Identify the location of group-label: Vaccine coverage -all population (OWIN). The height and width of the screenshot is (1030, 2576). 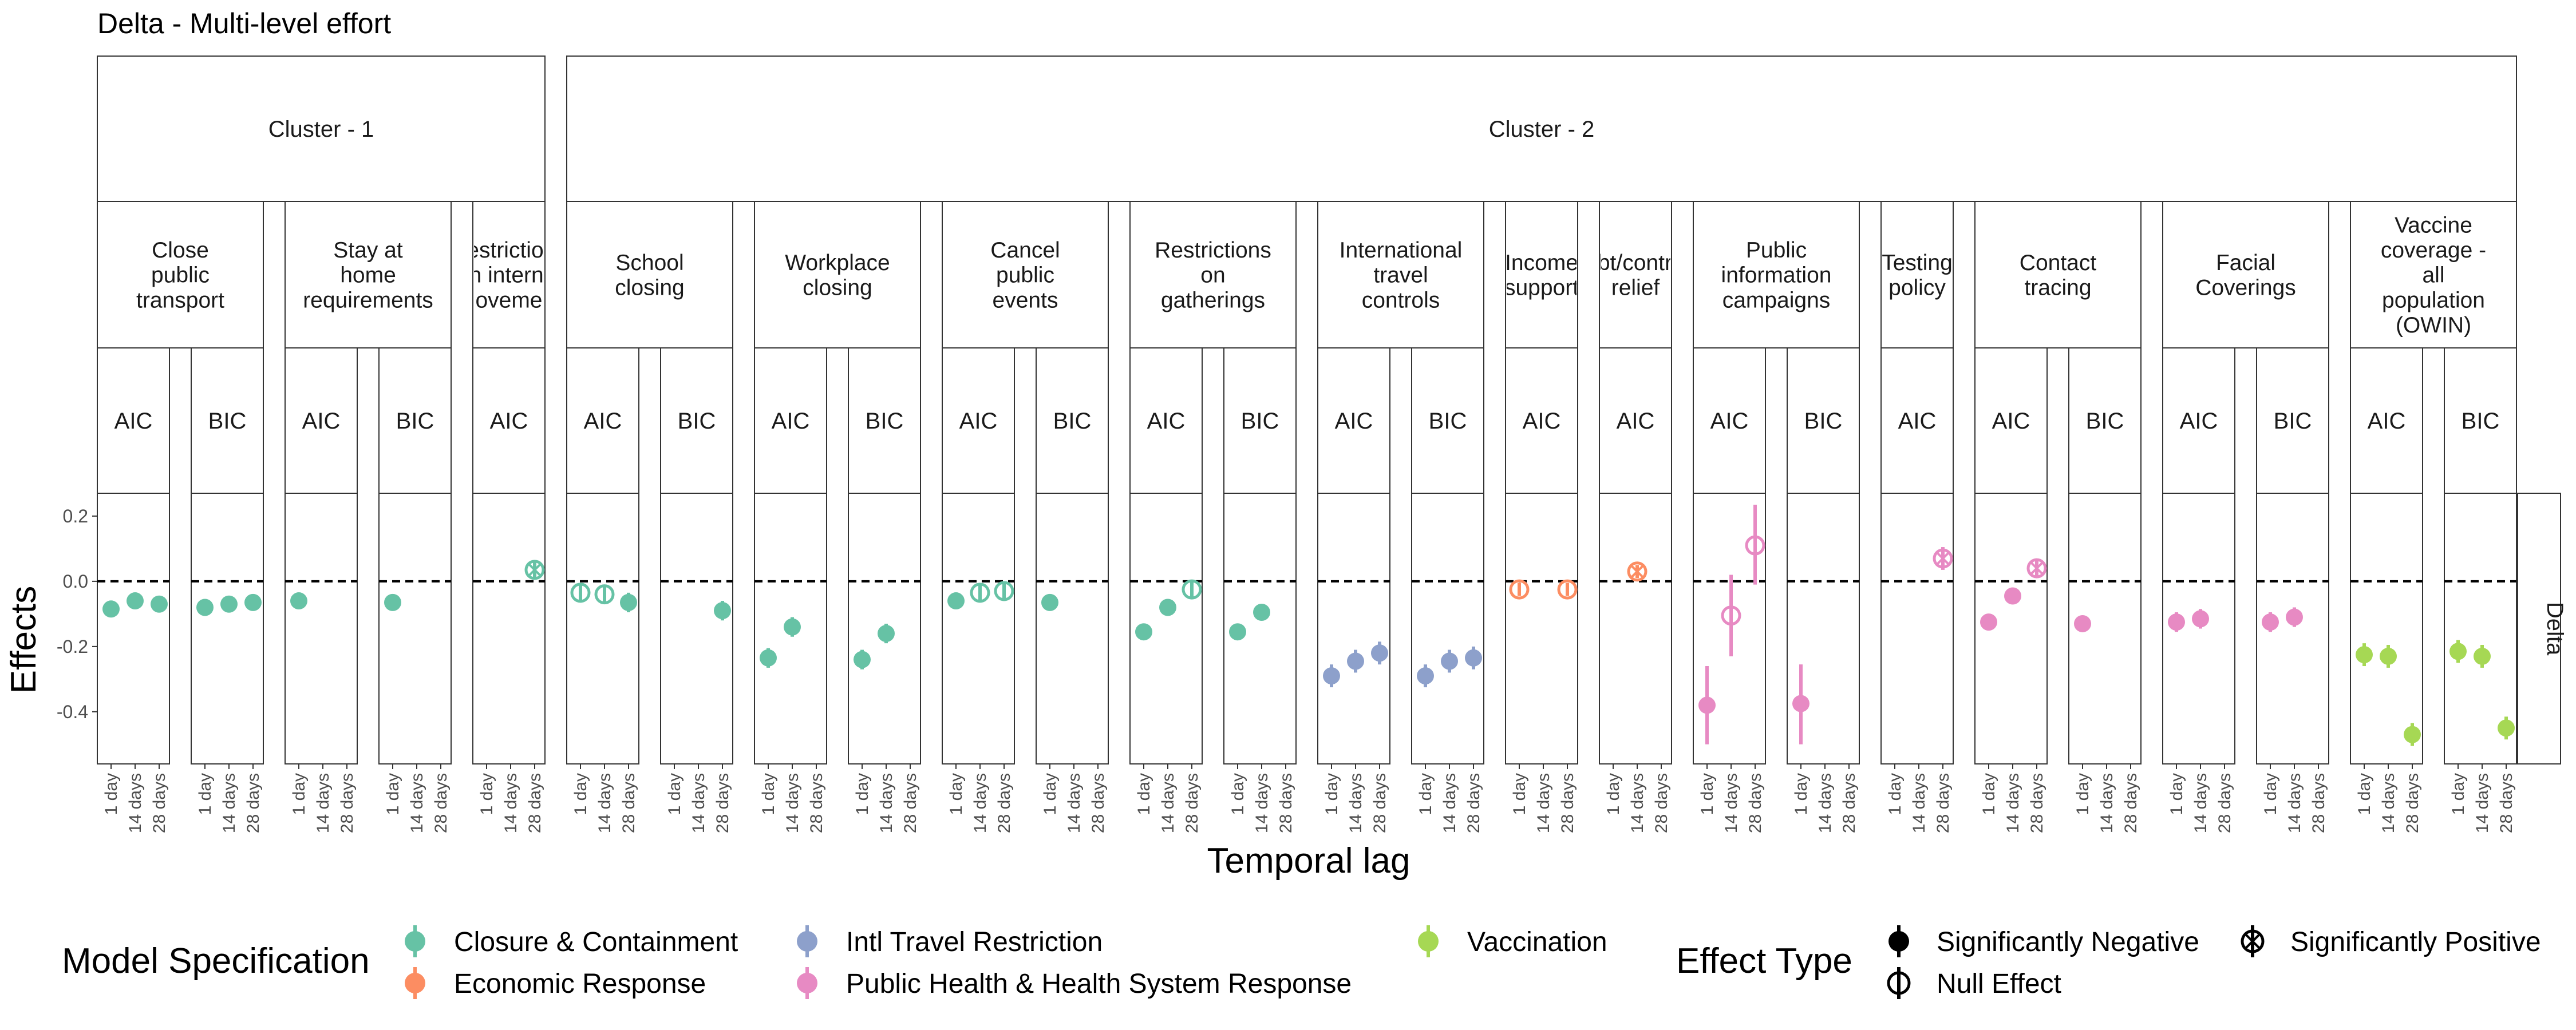
(2433, 275).